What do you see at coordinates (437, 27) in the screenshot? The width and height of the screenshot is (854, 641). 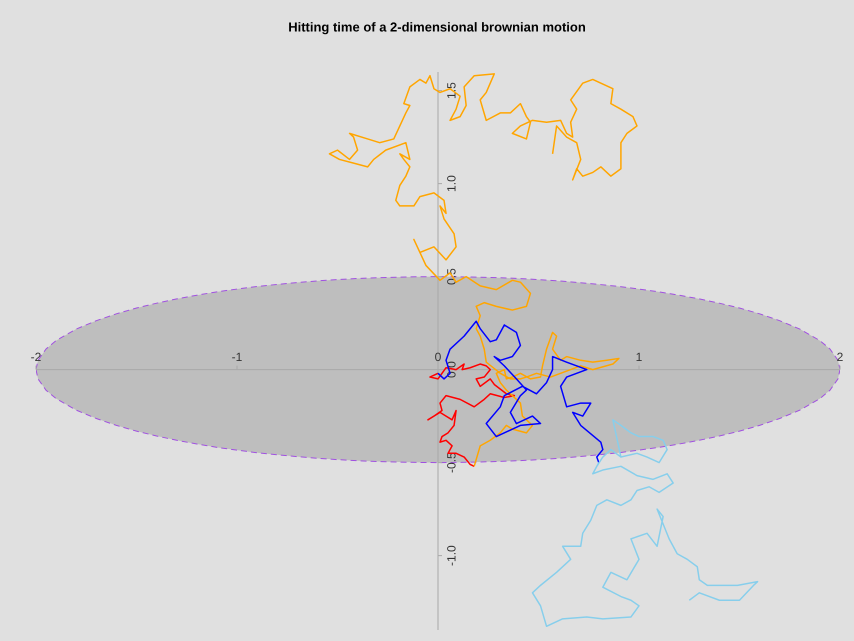 I see `chart-title: Hitting time of a 2-dimensional brownian motion` at bounding box center [437, 27].